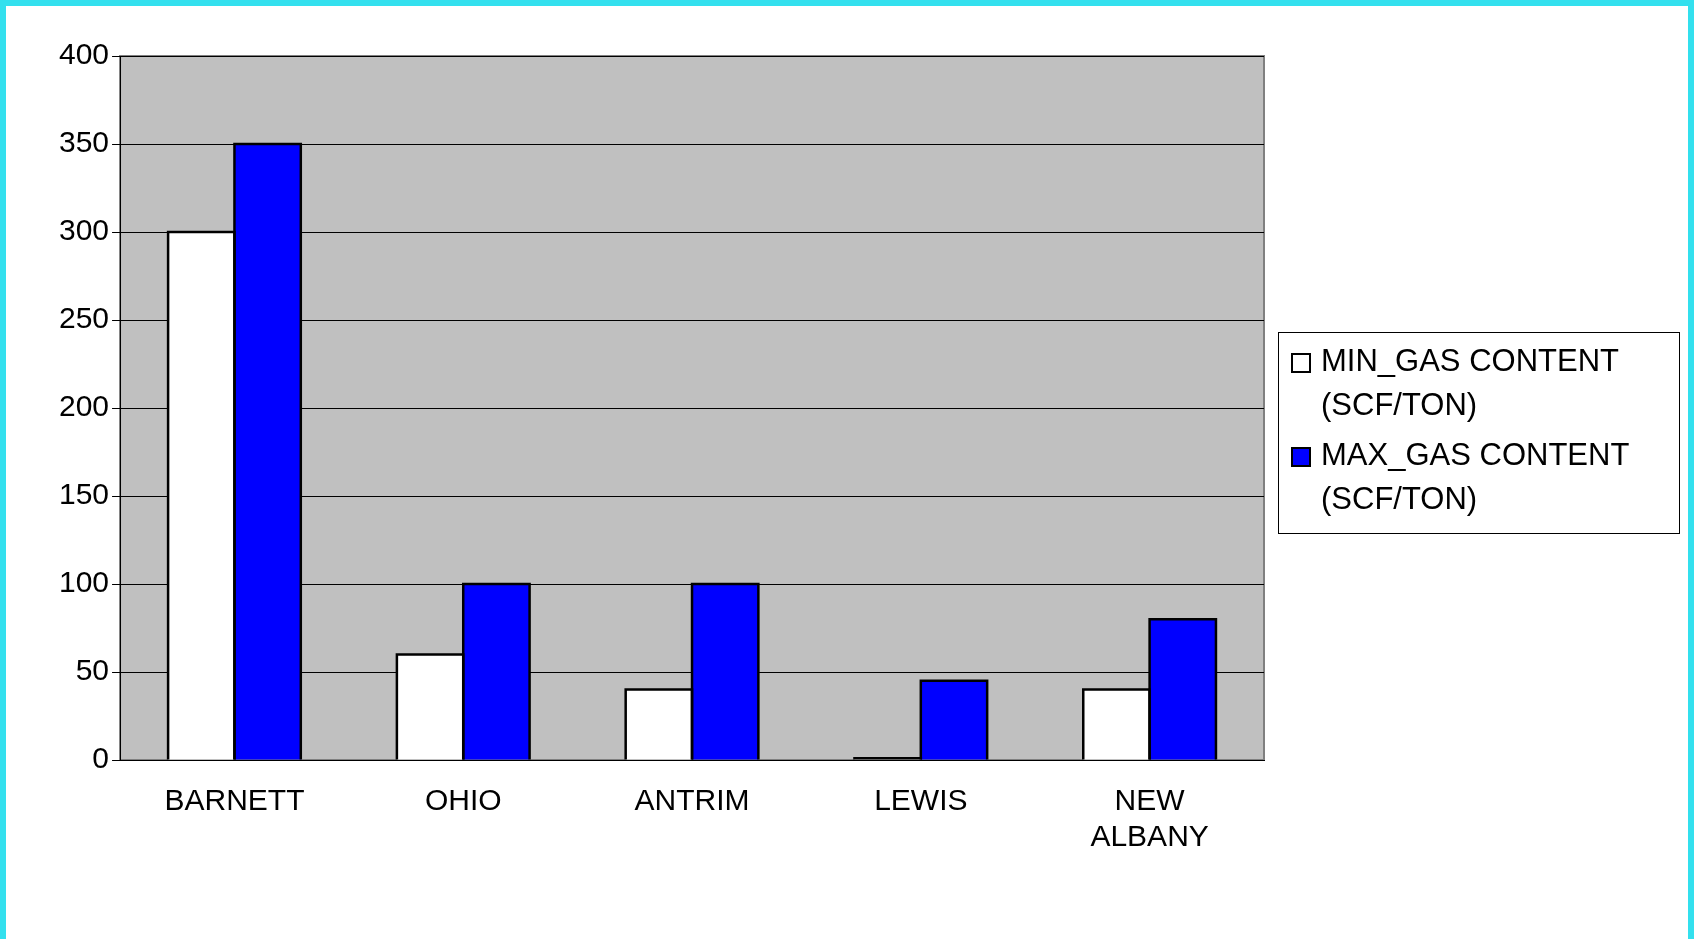 This screenshot has width=1694, height=945. I want to click on x-tick-label: NEW ALBANY, so click(1149, 818).